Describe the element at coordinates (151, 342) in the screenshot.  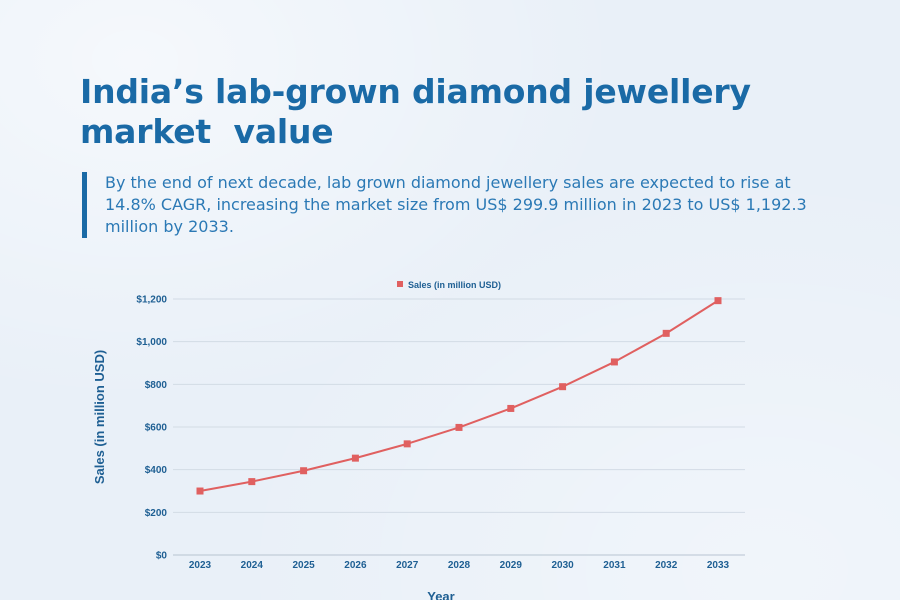
I see `y-tick-label: $1,000` at that location.